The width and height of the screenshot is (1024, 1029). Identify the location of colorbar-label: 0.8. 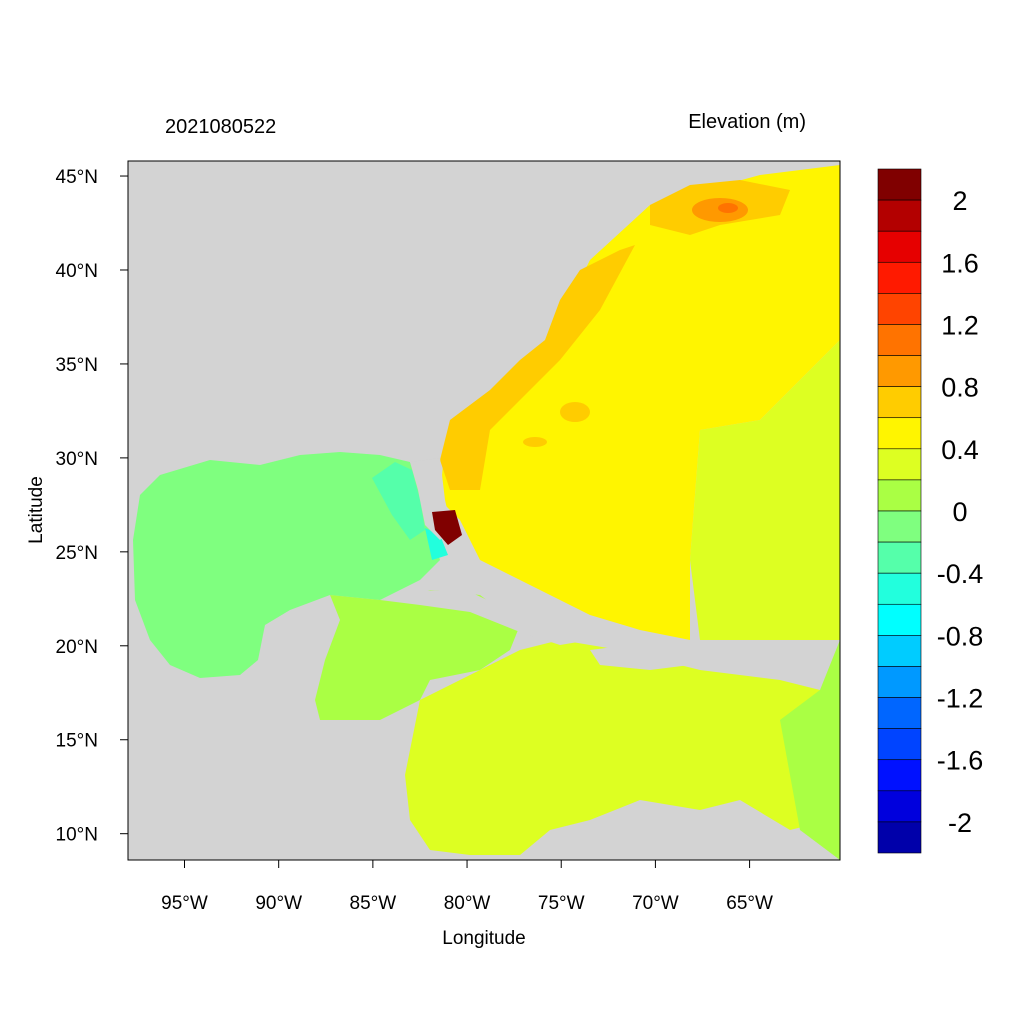
(960, 388).